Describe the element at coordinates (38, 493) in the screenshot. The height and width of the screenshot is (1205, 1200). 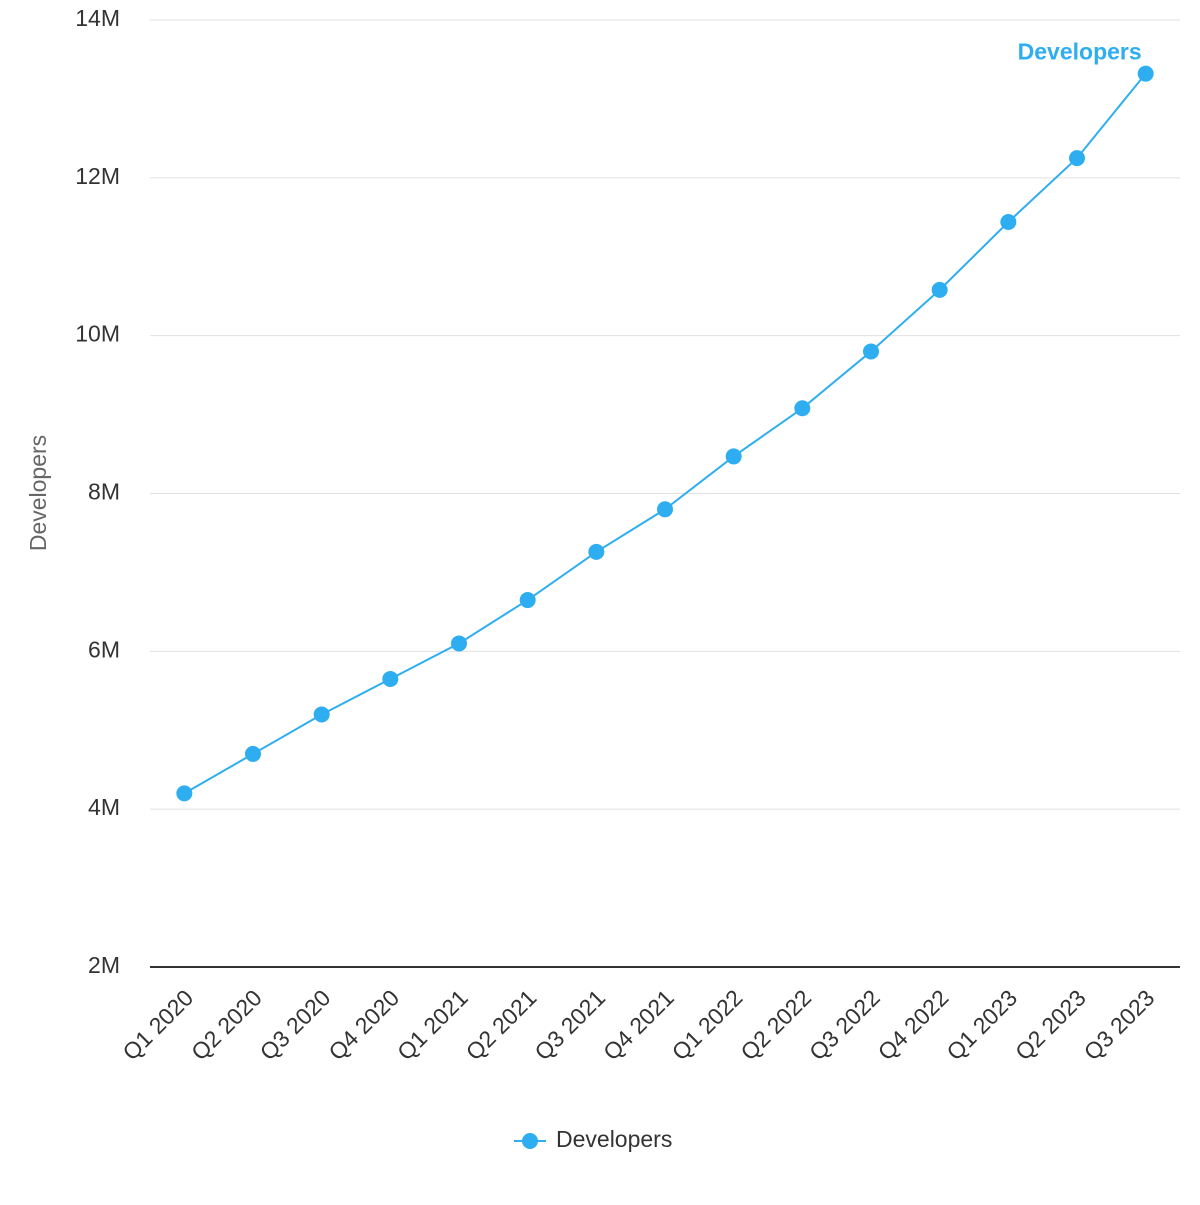
I see `y-axis-title: Developers` at that location.